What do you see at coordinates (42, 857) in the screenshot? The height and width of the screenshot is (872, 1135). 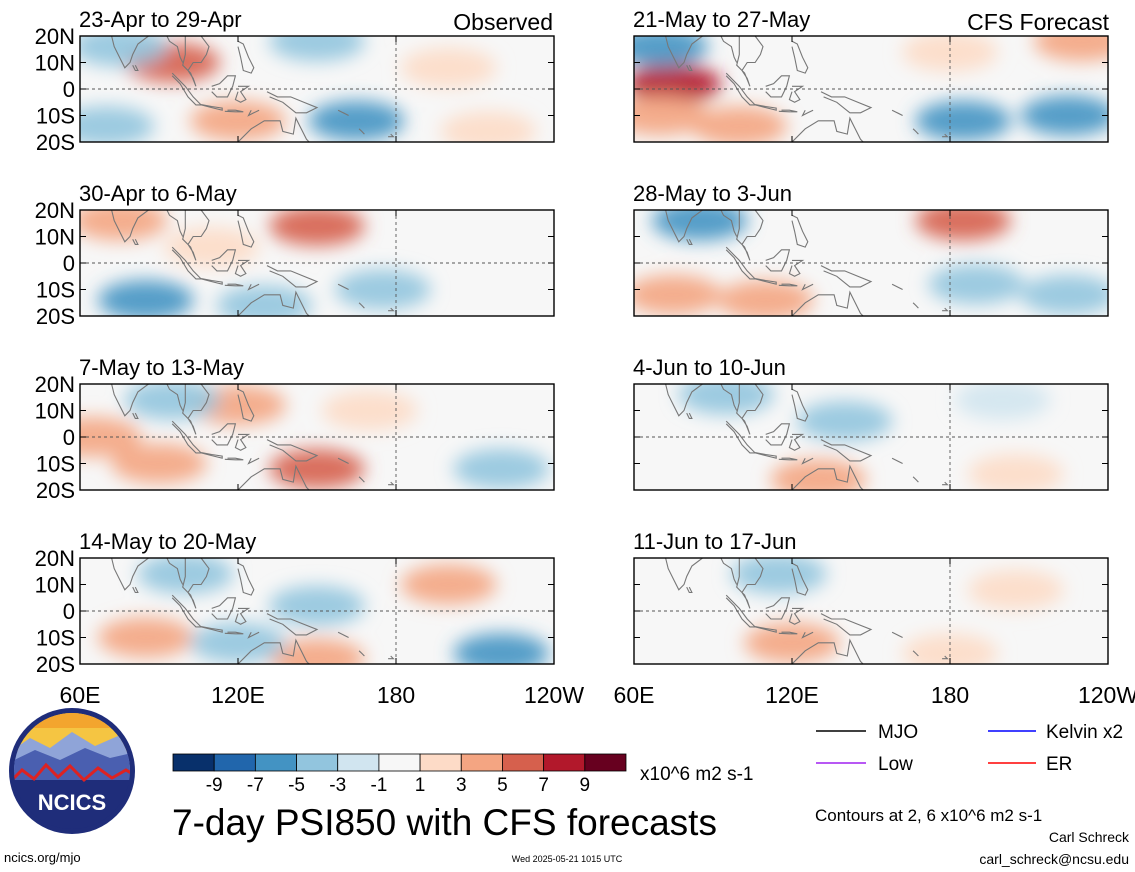 I see `site-url: ncics.org/mjo` at bounding box center [42, 857].